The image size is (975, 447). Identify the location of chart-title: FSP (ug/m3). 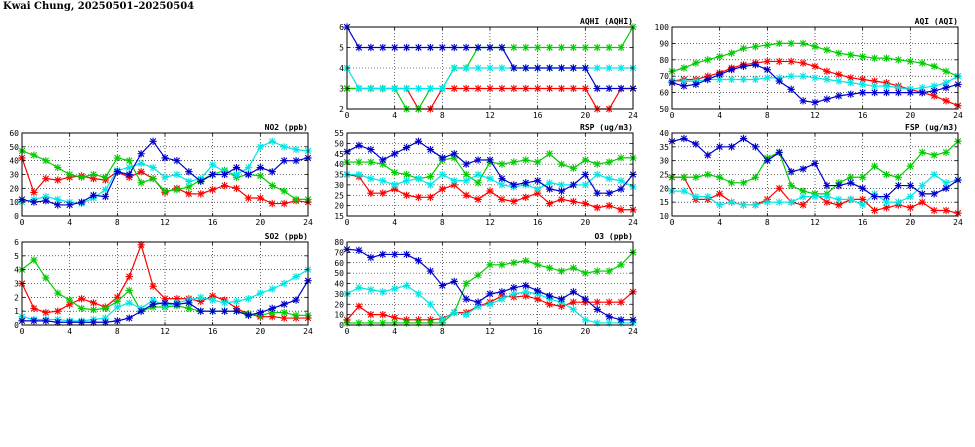
(931, 127).